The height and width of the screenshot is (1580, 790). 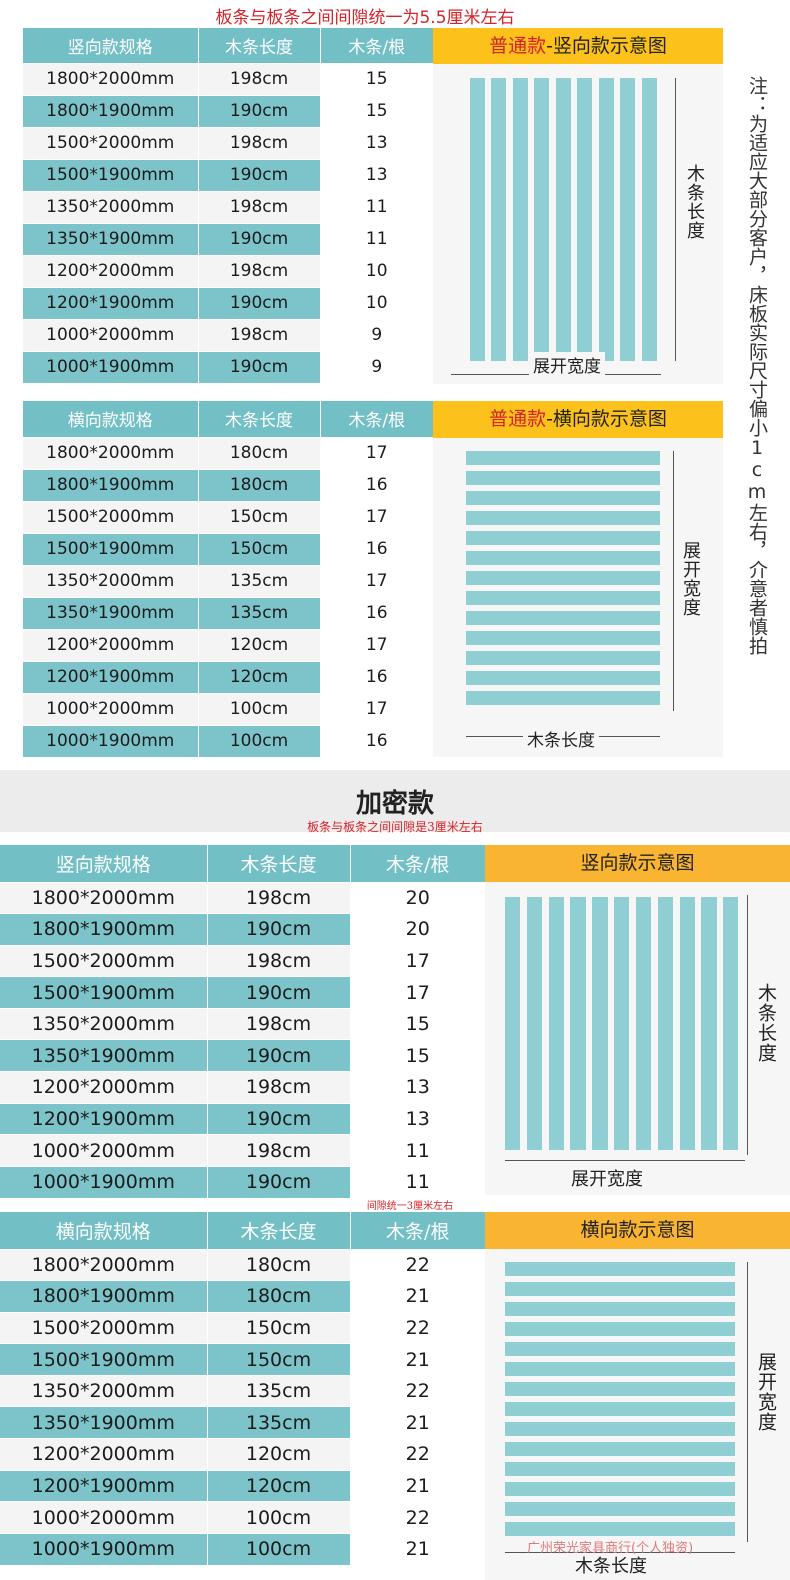 What do you see at coordinates (637, 1020) in the screenshot?
I see `diagram-vertical-dense: 竖向款示意图 木条长度 展开宽度` at bounding box center [637, 1020].